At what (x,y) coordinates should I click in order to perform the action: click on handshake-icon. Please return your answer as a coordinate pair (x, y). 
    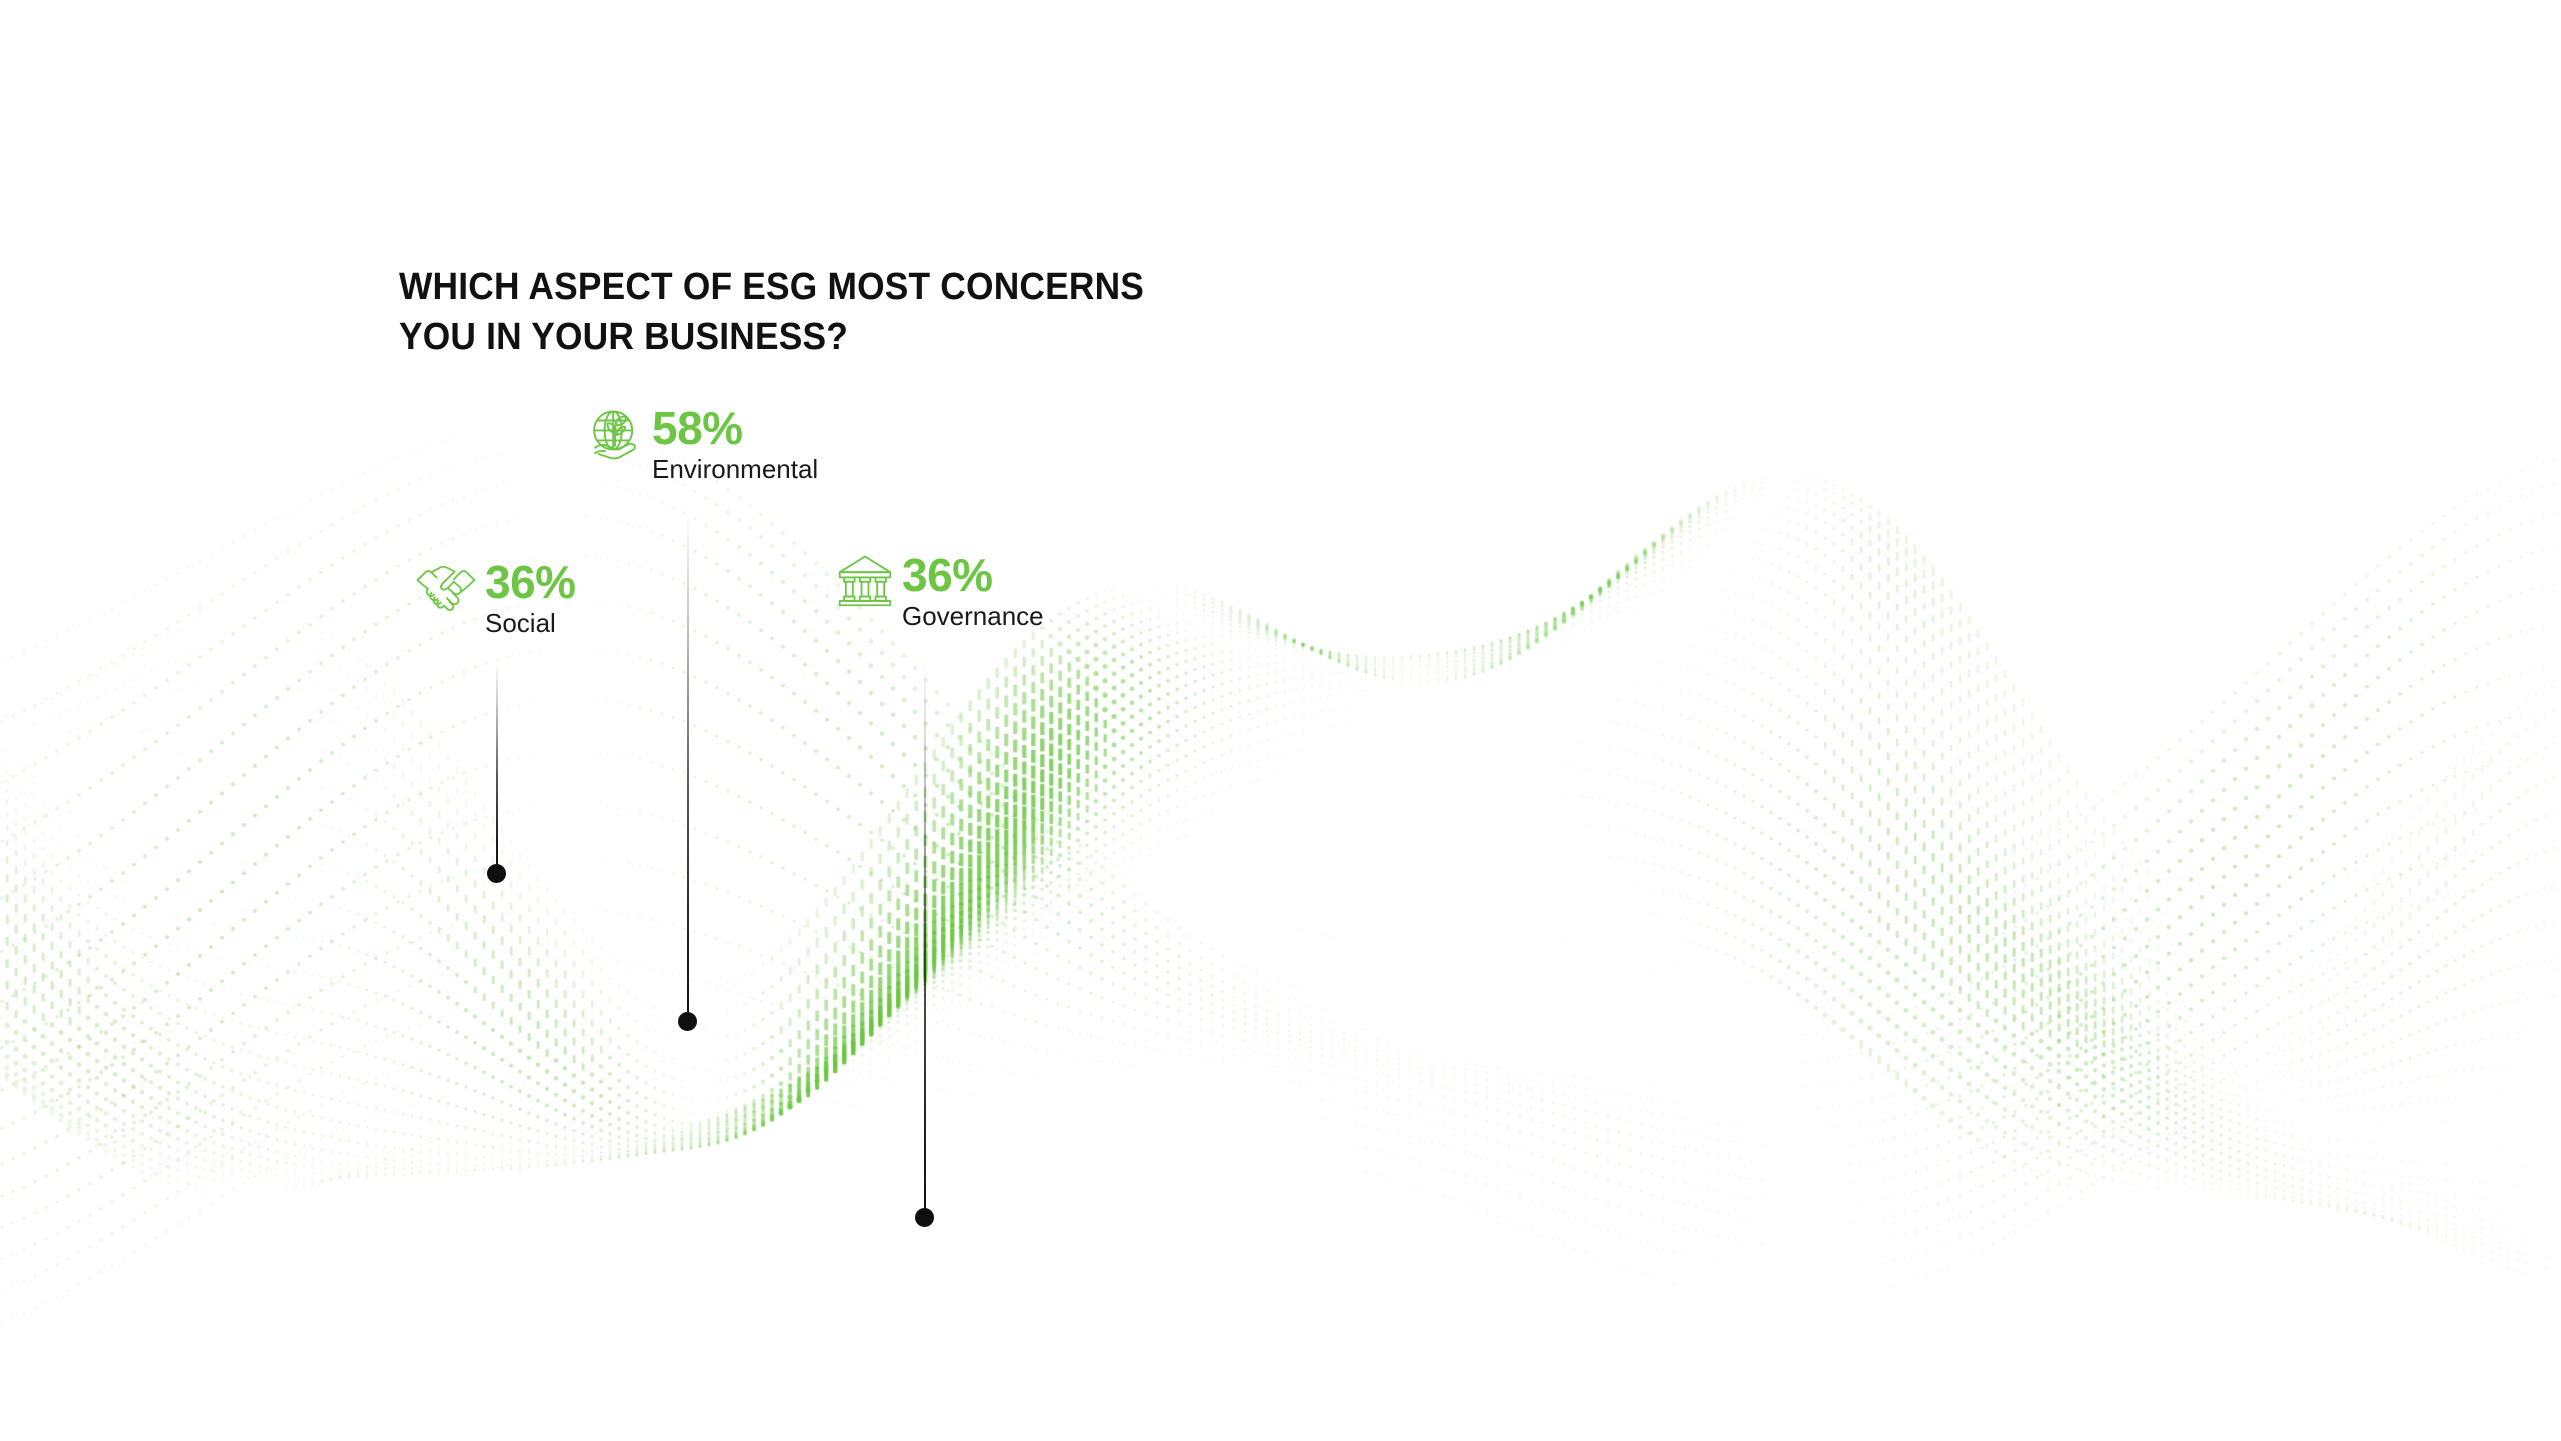
    Looking at the image, I should click on (446, 587).